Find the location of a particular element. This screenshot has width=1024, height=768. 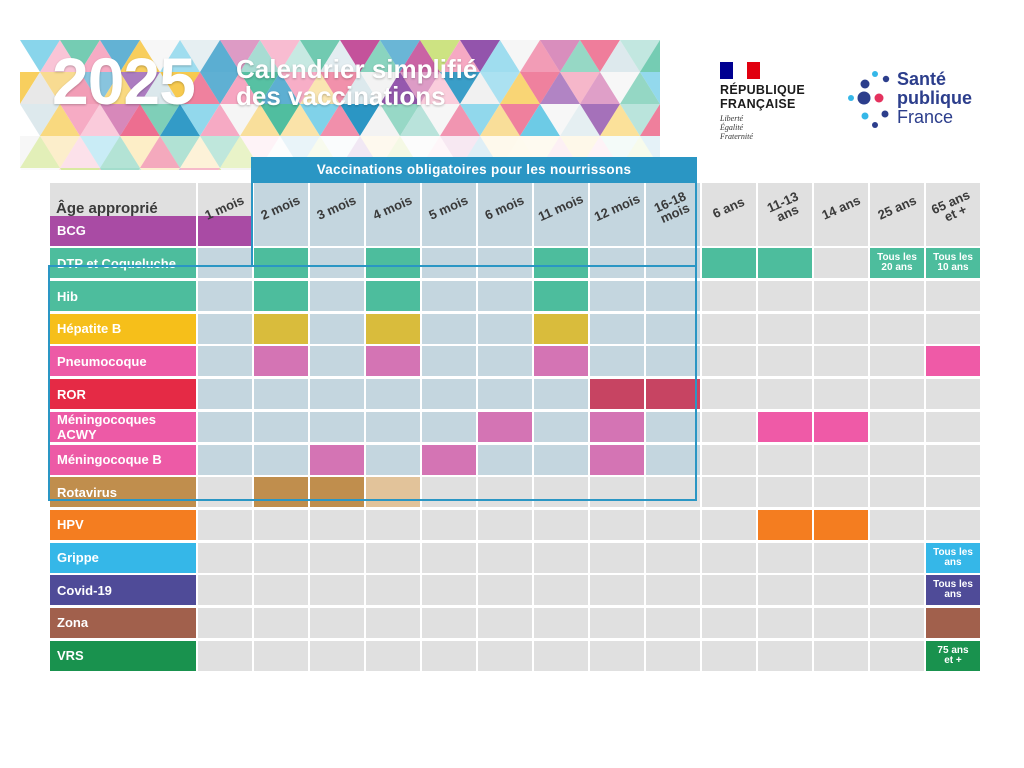

republique-name: RÉPUBLIQUE FRANÇAISE is located at coordinates (762, 97).